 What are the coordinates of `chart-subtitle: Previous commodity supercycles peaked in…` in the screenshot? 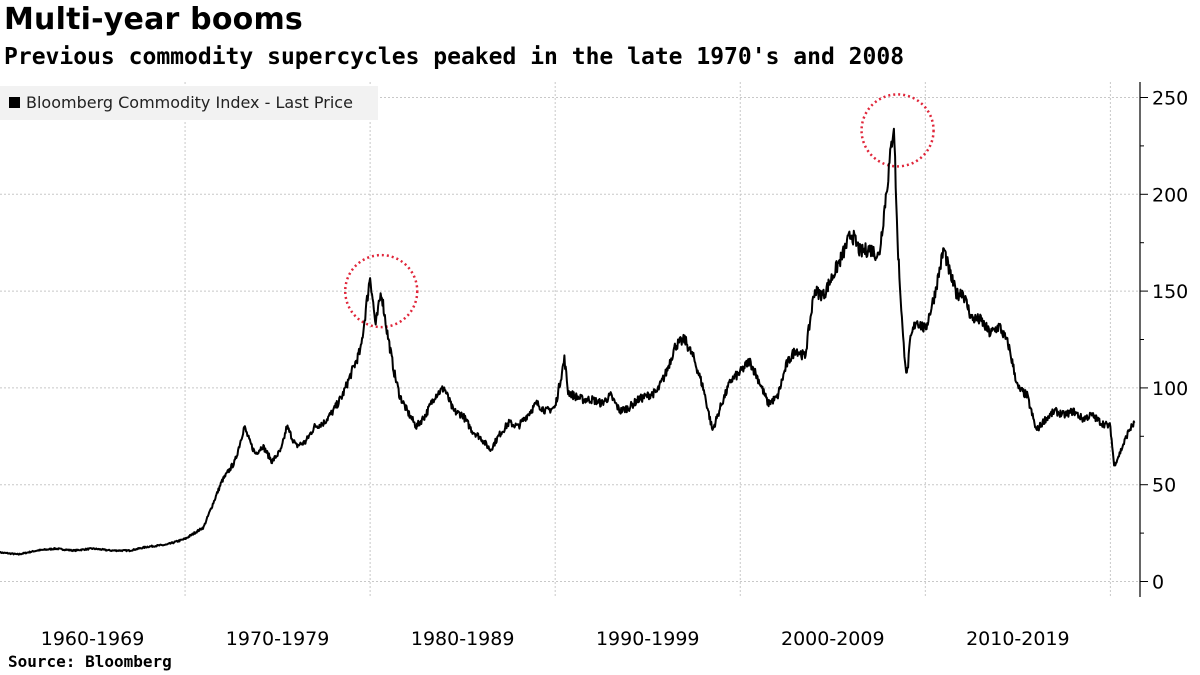 It's located at (454, 57).